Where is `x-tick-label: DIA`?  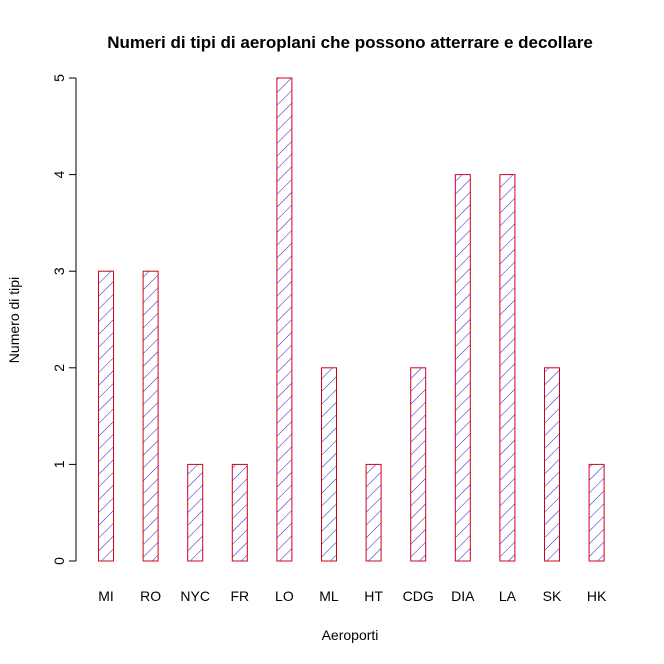
x-tick-label: DIA is located at coordinates (463, 596).